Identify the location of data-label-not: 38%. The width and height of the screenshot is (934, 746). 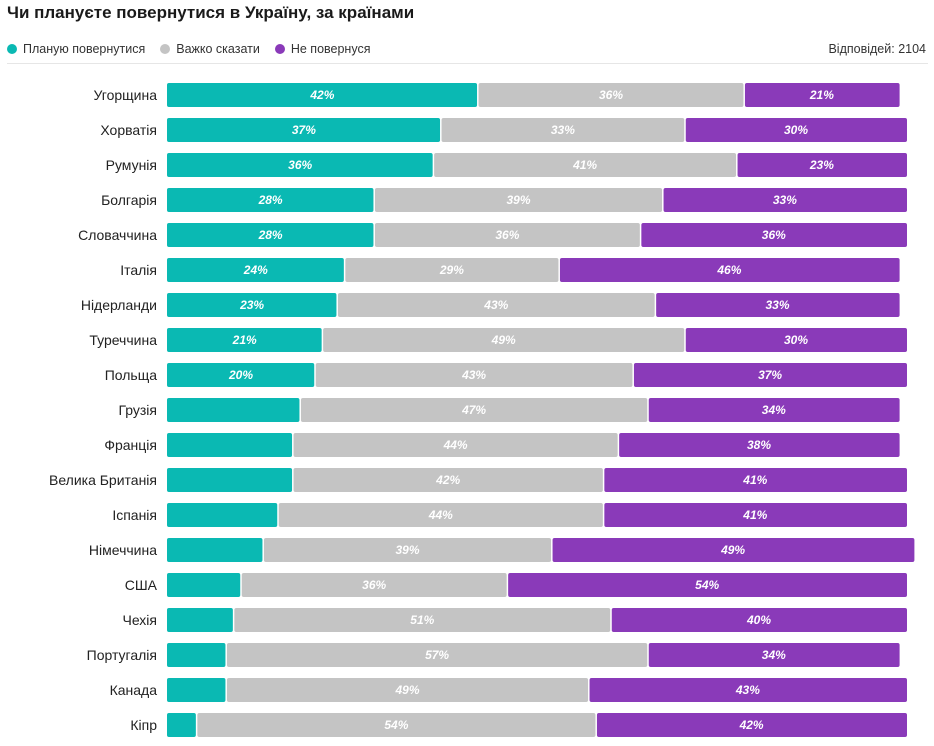
(759, 445).